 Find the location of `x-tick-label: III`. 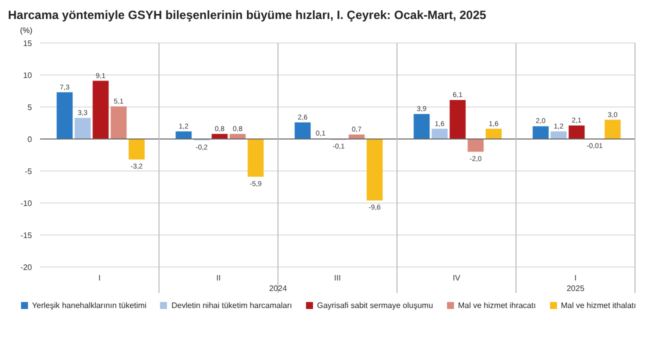

x-tick-label: III is located at coordinates (337, 278).